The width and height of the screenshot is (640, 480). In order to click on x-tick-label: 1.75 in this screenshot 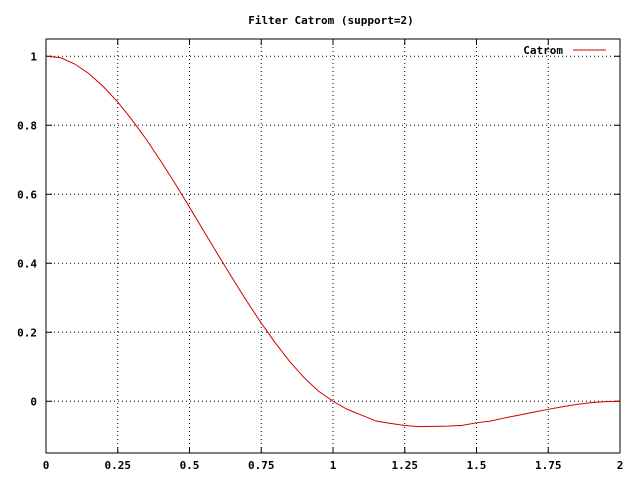, I will do `click(548, 465)`.